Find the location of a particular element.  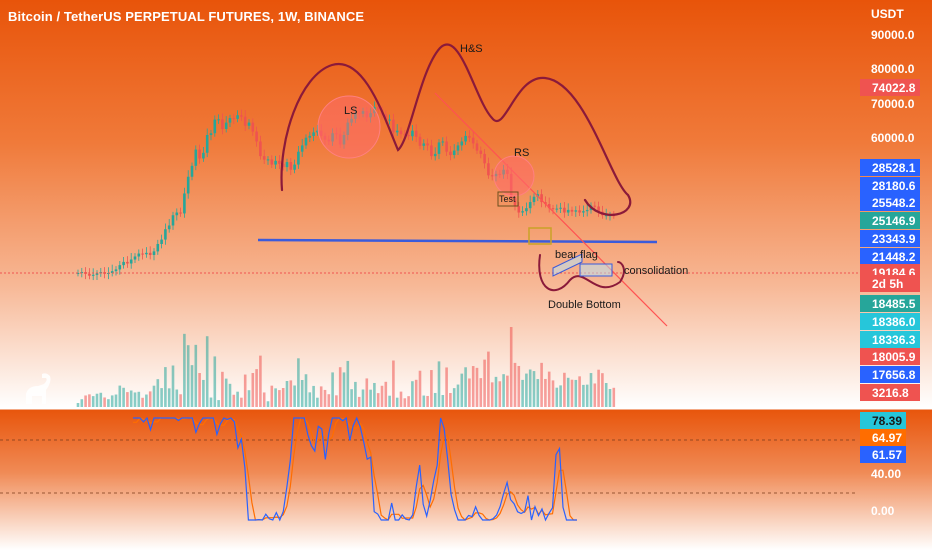

consolidation-box is located at coordinates (596, 270).